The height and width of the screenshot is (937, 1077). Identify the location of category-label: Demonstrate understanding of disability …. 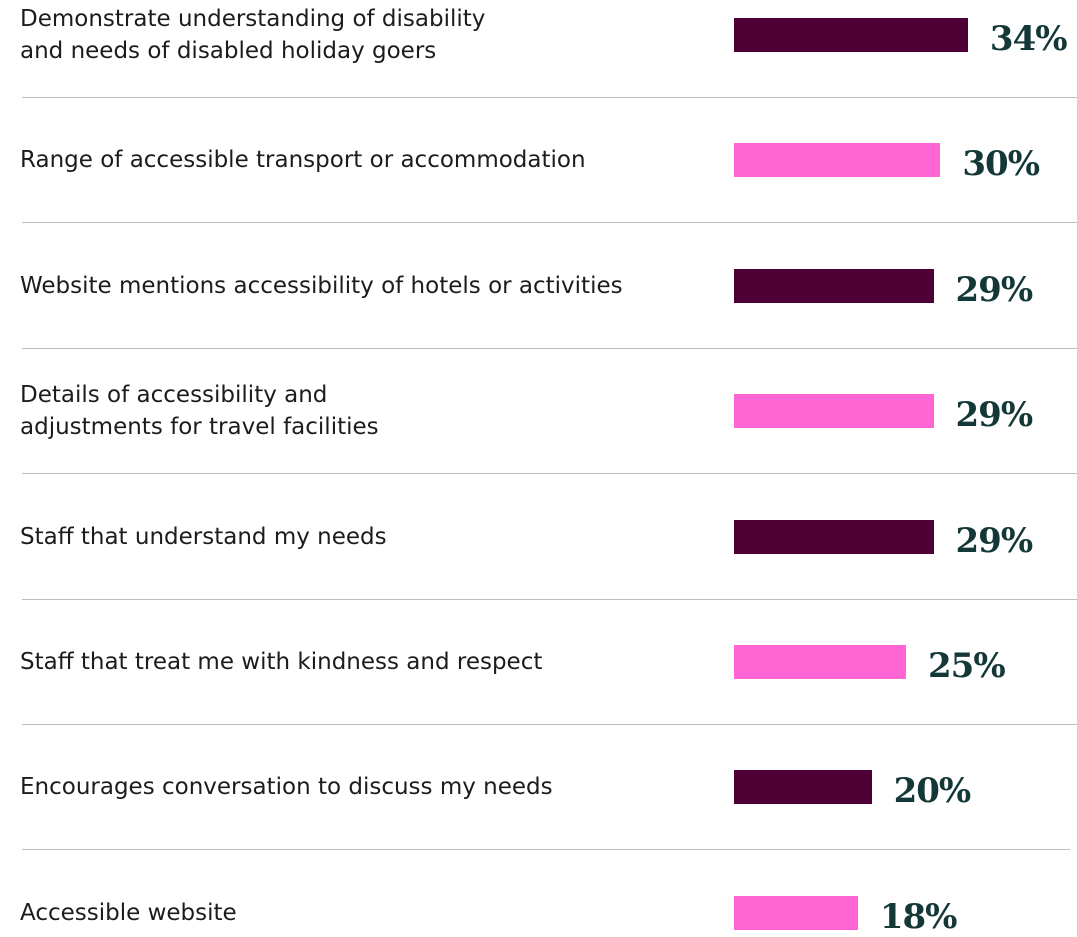
(253, 35).